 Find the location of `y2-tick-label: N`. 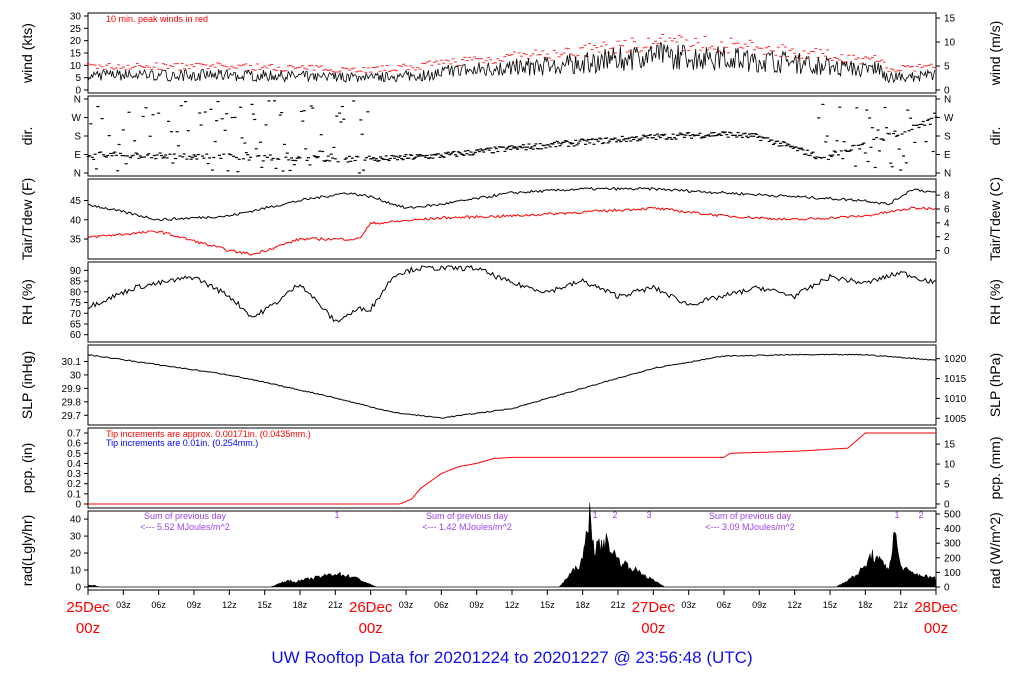

y2-tick-label: N is located at coordinates (947, 100).